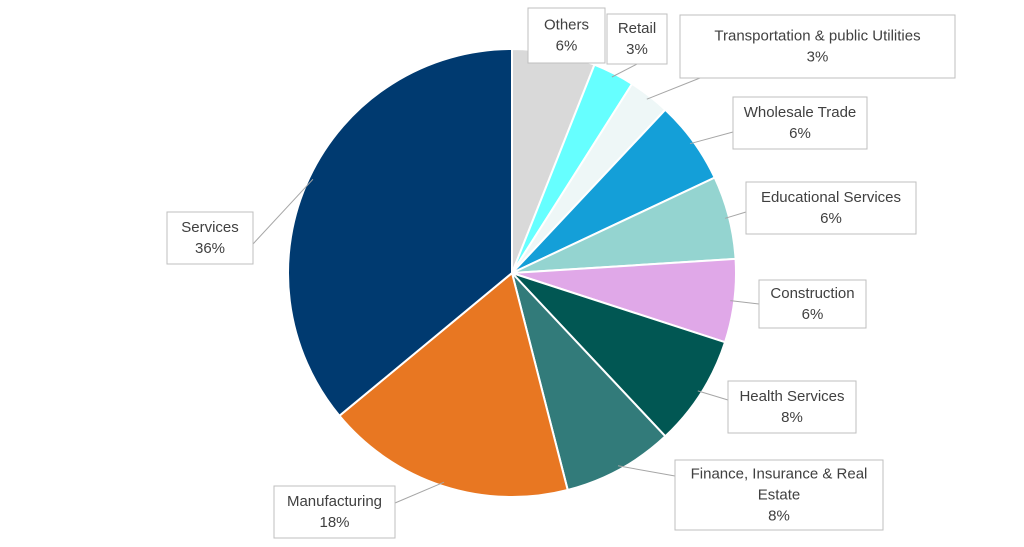 The image size is (1024, 547). I want to click on data-label-category: Finance, Insurance & Real, so click(779, 474).